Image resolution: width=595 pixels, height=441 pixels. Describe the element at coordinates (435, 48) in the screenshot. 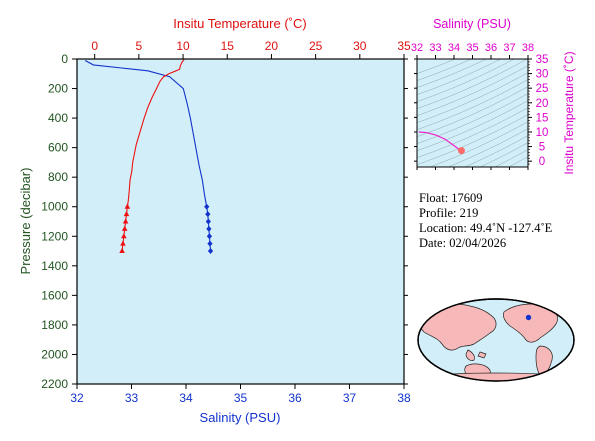

I see `ts-sal-tick-label: 33` at that location.